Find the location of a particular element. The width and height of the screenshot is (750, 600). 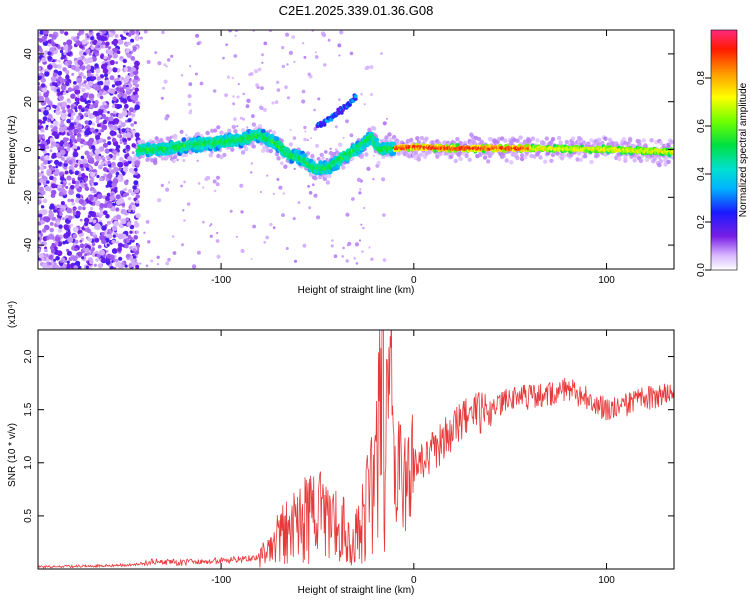

snr-ytick-label: 2.0 is located at coordinates (28, 356).